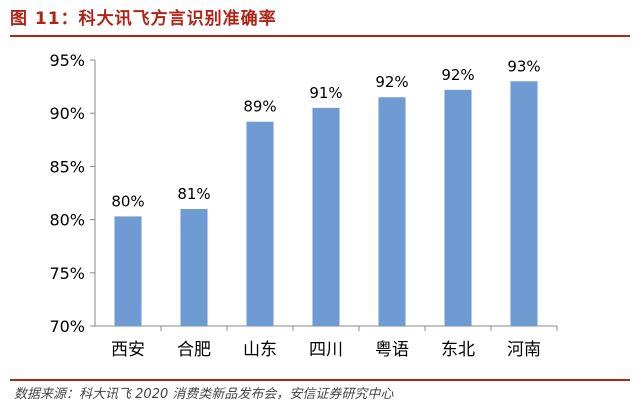 This screenshot has height=411, width=640. I want to click on y-tick-label: 95%, so click(67, 60).